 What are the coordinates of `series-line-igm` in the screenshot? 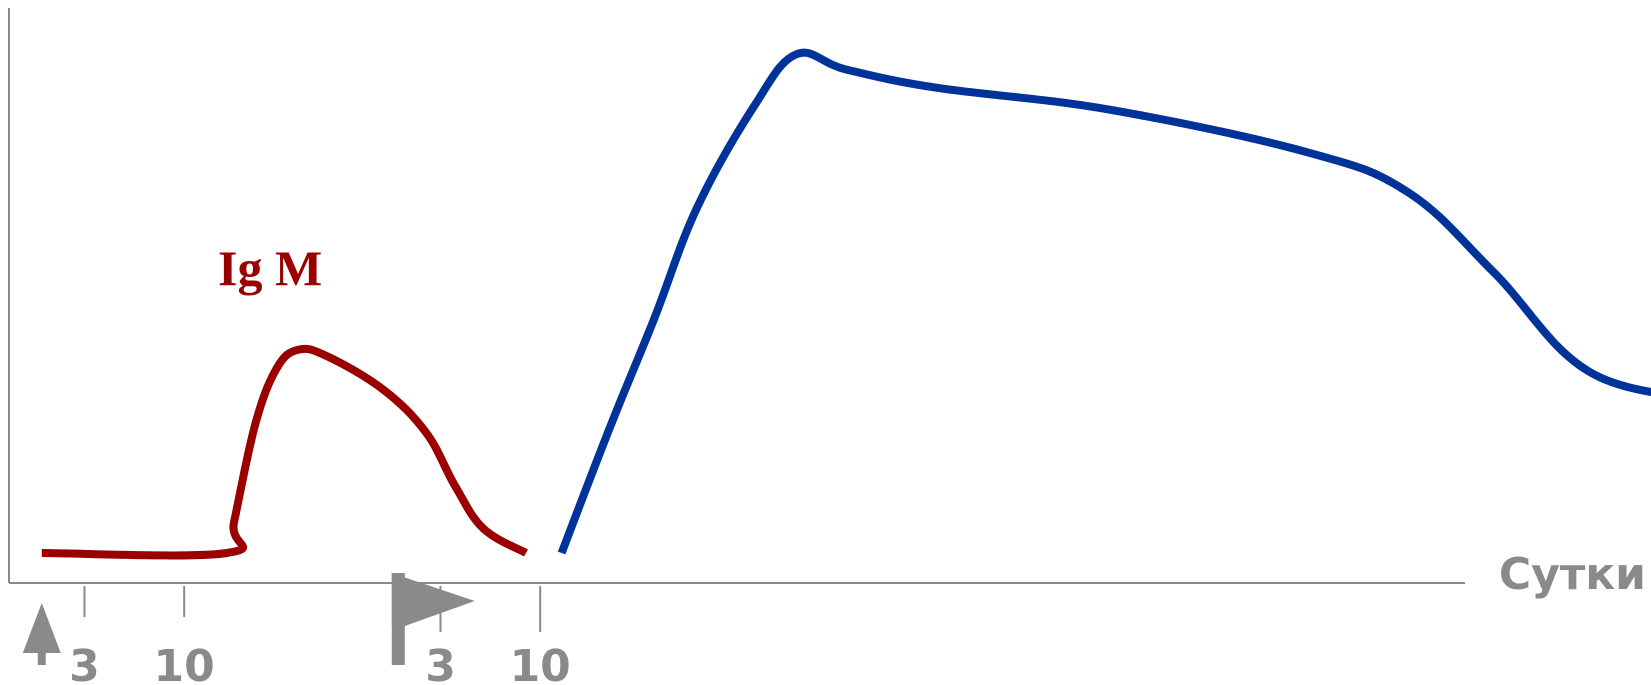 It's located at (284, 452).